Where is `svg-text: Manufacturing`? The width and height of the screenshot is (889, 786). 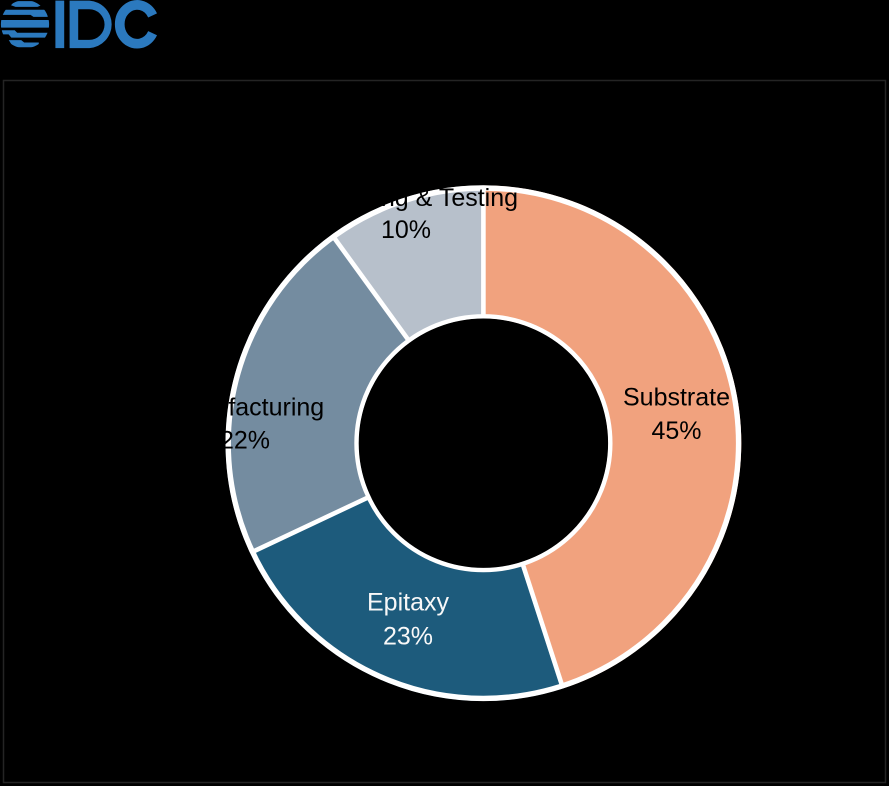
svg-text: Manufacturing is located at coordinates (245, 408).